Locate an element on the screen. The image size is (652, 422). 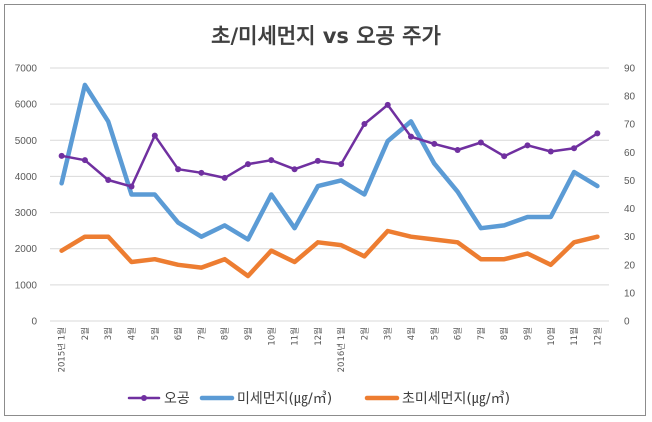
legend-item-1: 미세먼지(㎍/㎥) is located at coordinates (265, 399).